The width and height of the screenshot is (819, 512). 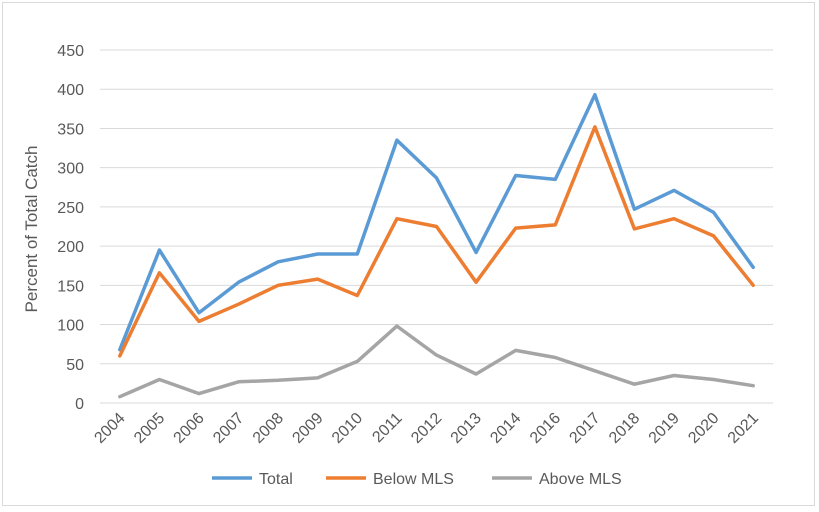 I want to click on x-tick-label: 2017, so click(x=584, y=428).